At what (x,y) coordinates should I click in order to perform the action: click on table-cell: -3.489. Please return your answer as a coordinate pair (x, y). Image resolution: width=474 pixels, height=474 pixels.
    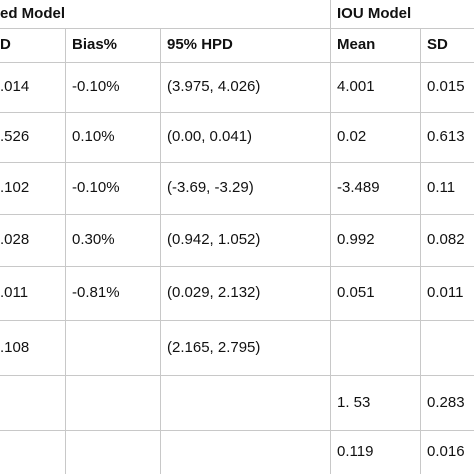
    Looking at the image, I should click on (358, 187).